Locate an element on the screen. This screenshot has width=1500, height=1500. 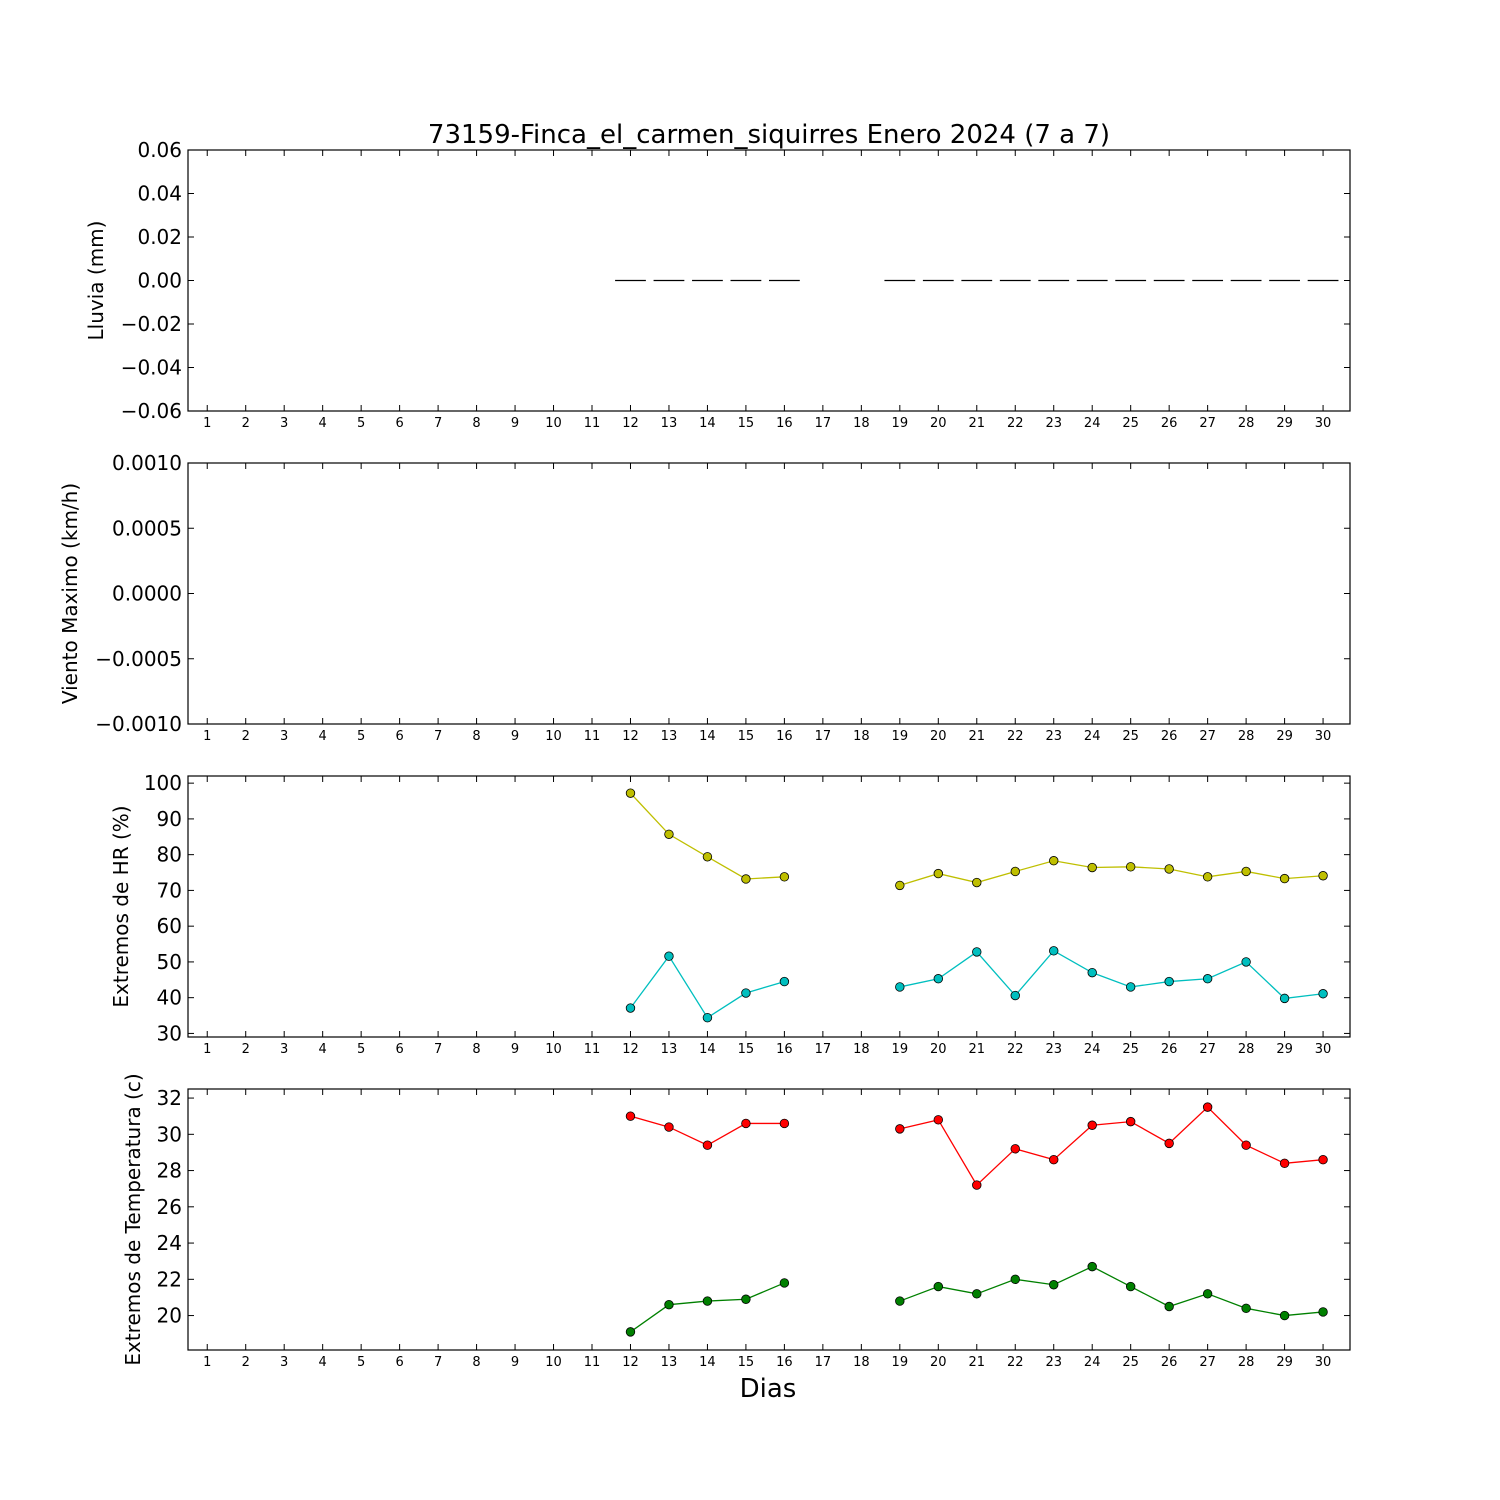
y-tick-label: 0.0000 is located at coordinates (147, 594).